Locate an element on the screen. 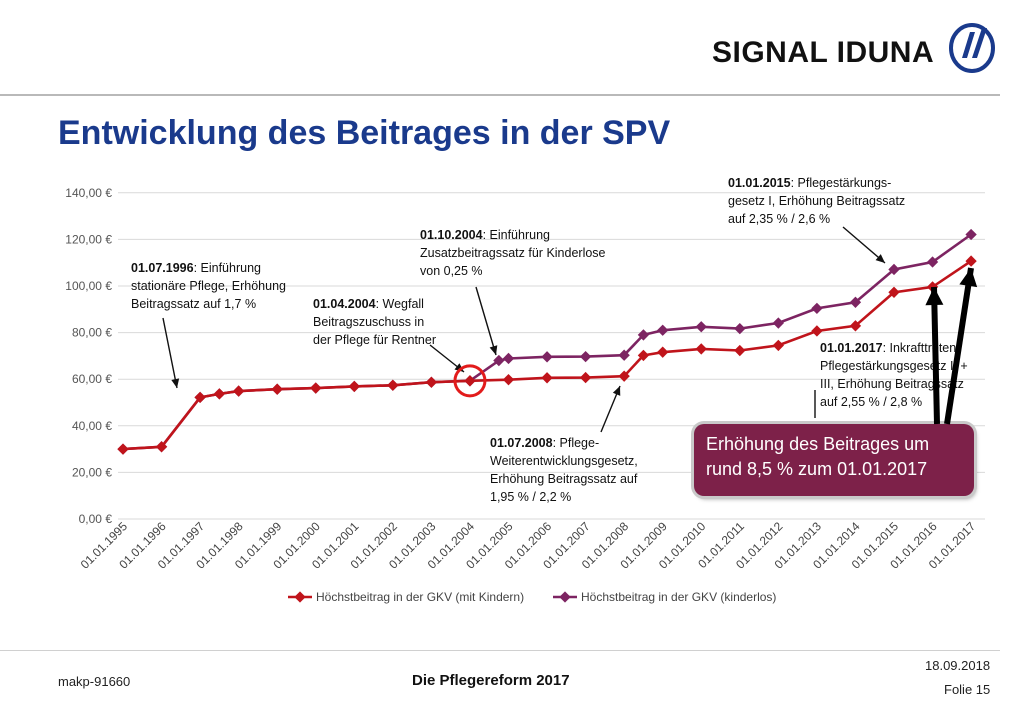  highlight-layer is located at coordinates (470, 381).